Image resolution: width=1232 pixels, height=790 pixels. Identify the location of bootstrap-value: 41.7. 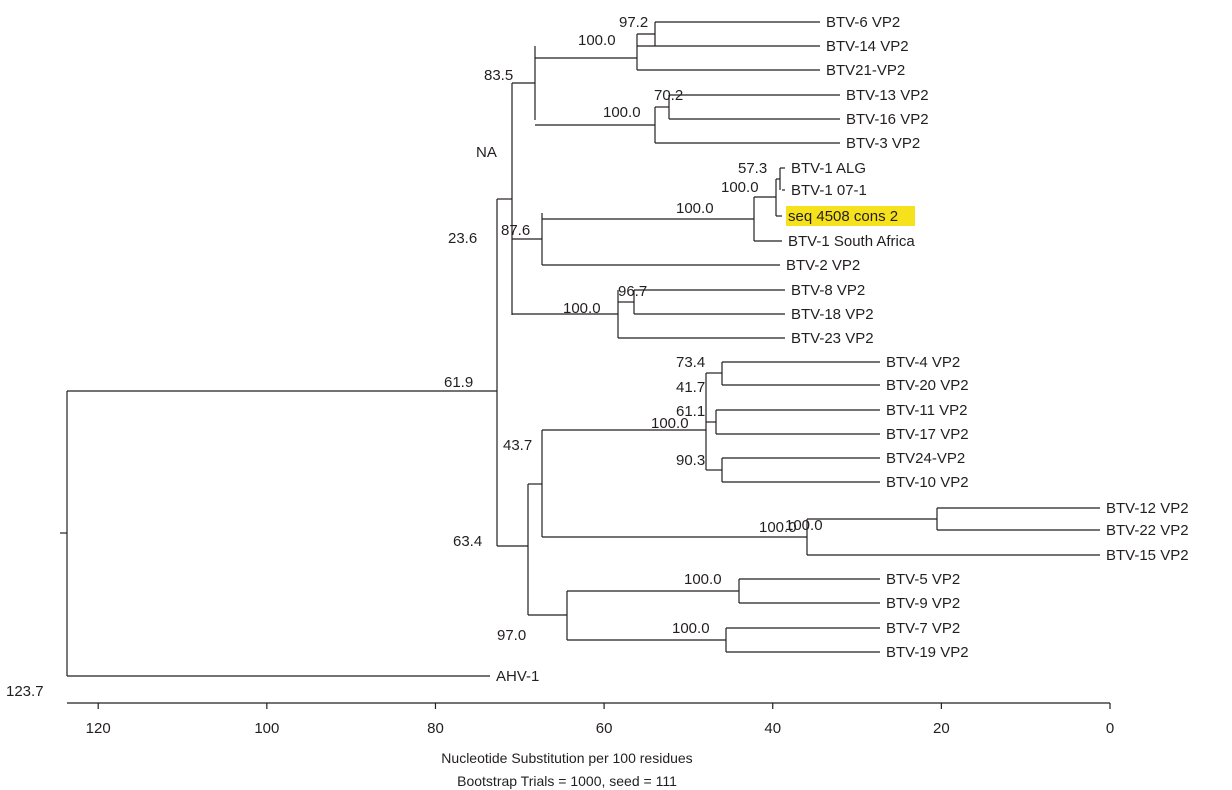
(690, 387).